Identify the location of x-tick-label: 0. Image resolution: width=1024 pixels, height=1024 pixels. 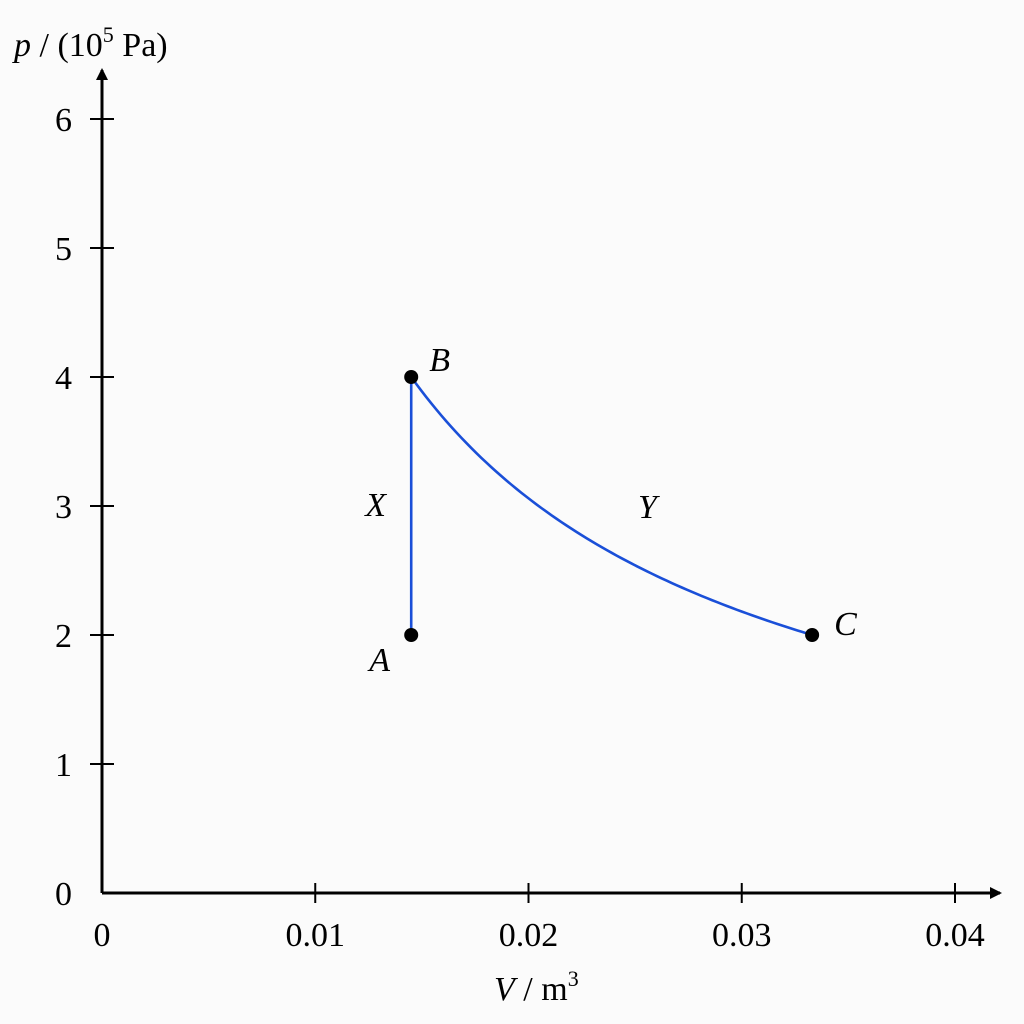
(102, 935).